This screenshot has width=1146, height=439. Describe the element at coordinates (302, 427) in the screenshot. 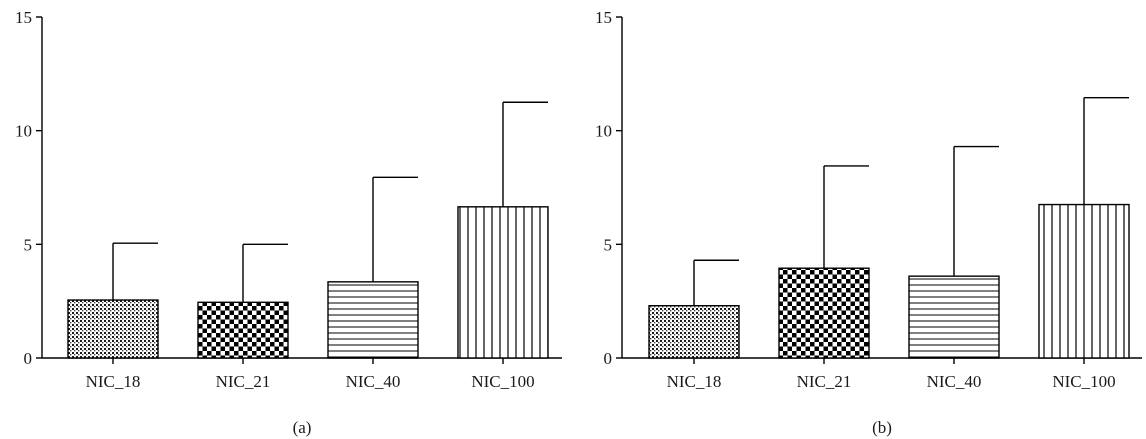

I see `panel-label: (a)` at that location.